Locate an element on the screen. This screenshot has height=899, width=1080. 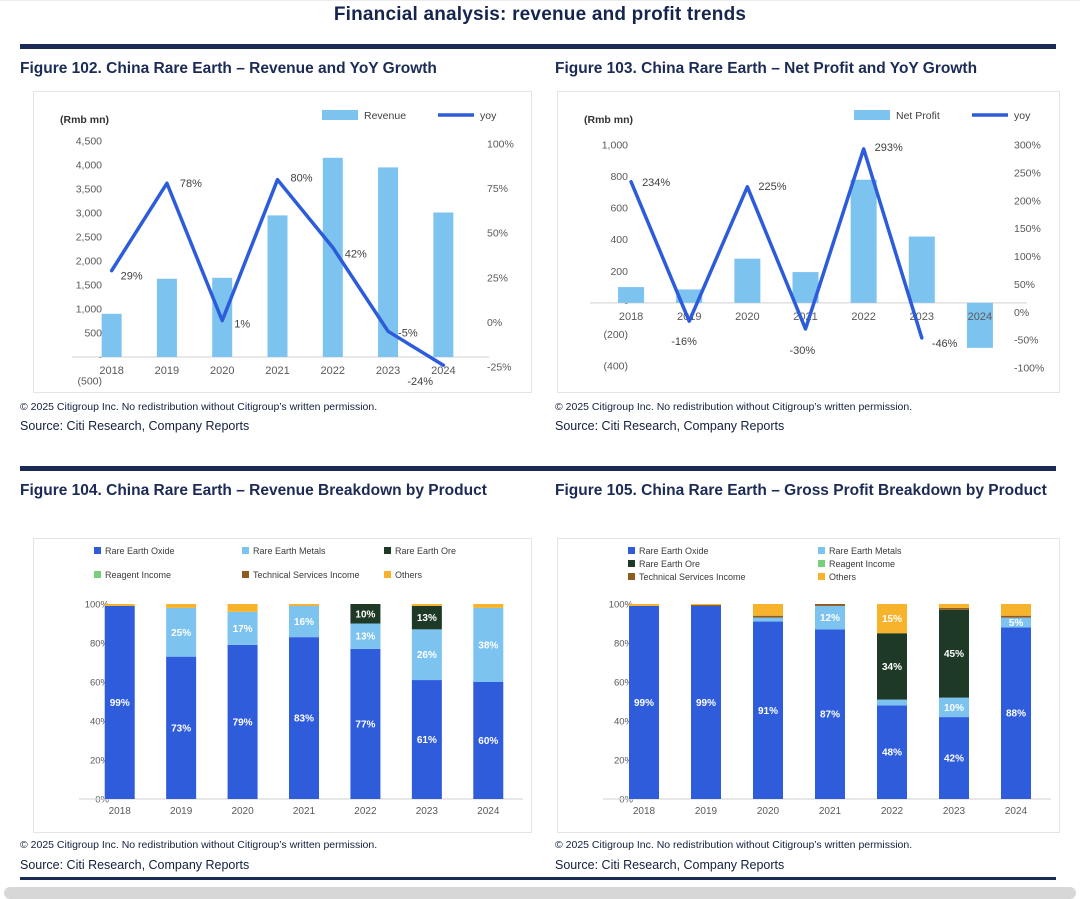
svg-text: 3,000 is located at coordinates (89, 214).